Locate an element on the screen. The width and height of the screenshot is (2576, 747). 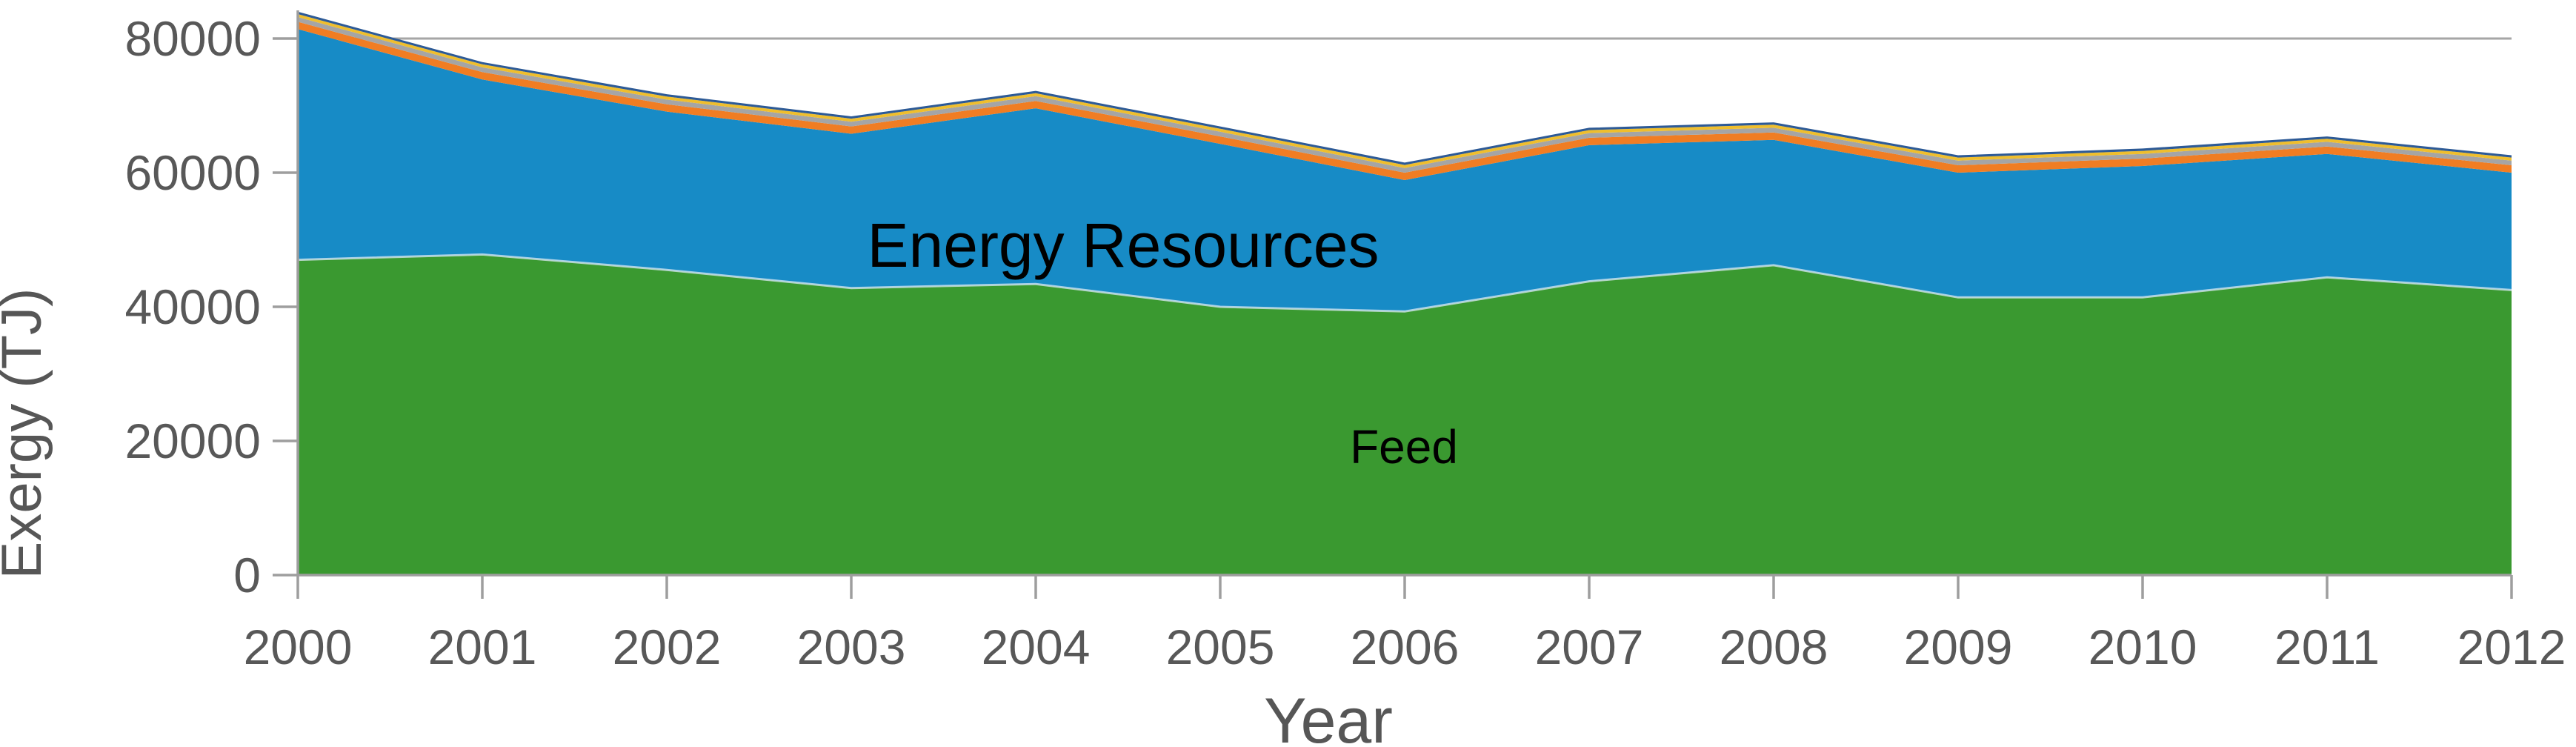
x-tick-label-2010: 2010 is located at coordinates (2143, 647).